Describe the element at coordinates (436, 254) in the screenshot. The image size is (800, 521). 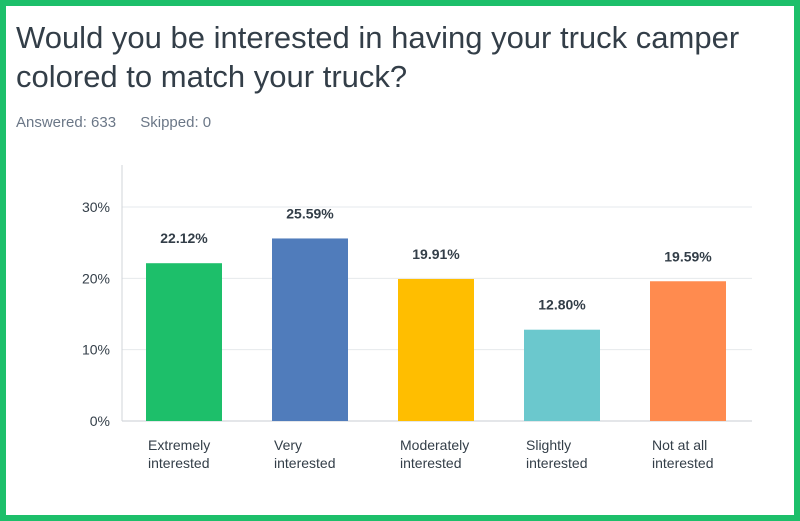
I see `data-label: 19.91%` at that location.